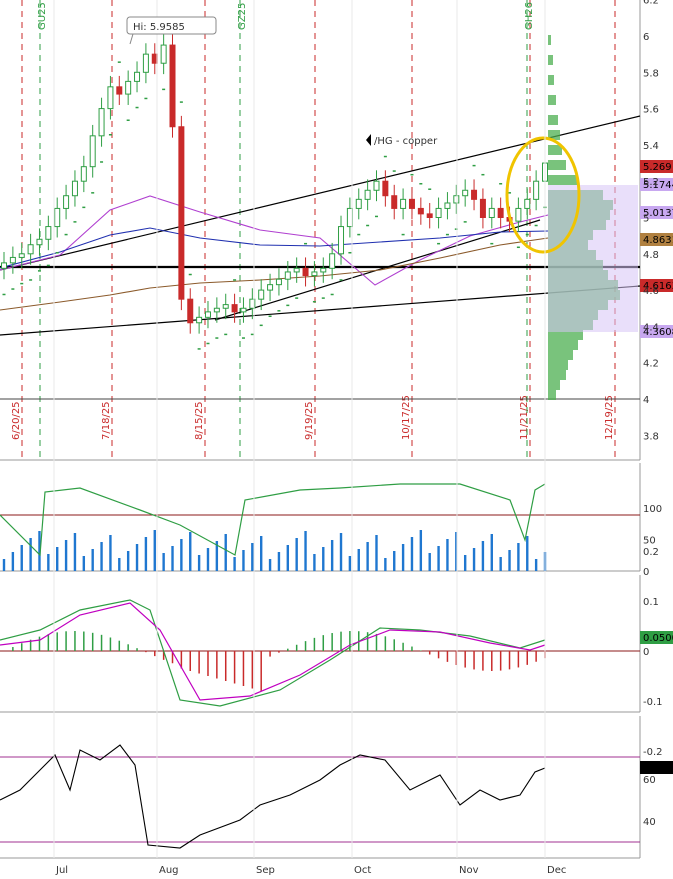  Describe the element at coordinates (646, 652) in the screenshot. I see `macd-tick: 0` at that location.